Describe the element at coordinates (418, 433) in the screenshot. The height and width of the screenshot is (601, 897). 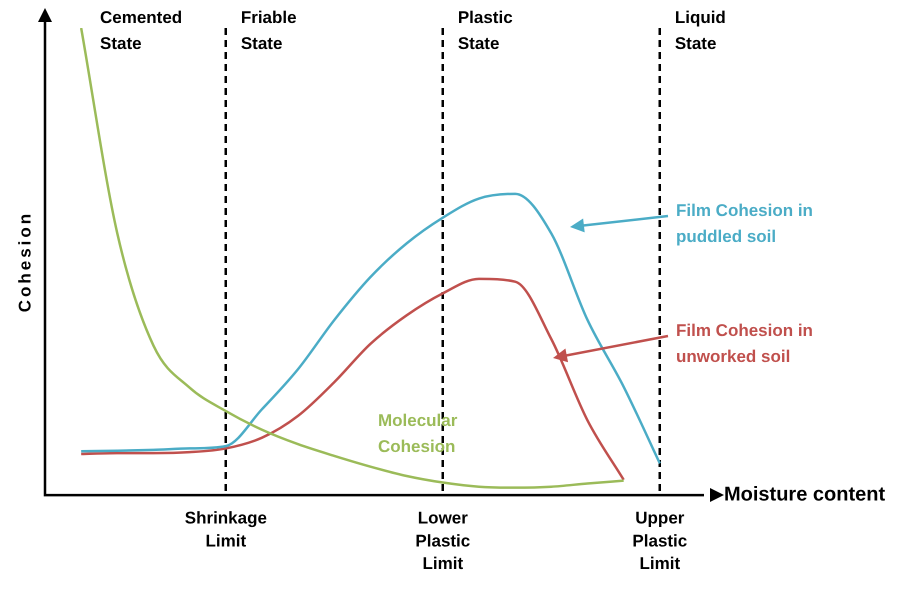
I see `series-label: Molecular Cohesion` at that location.